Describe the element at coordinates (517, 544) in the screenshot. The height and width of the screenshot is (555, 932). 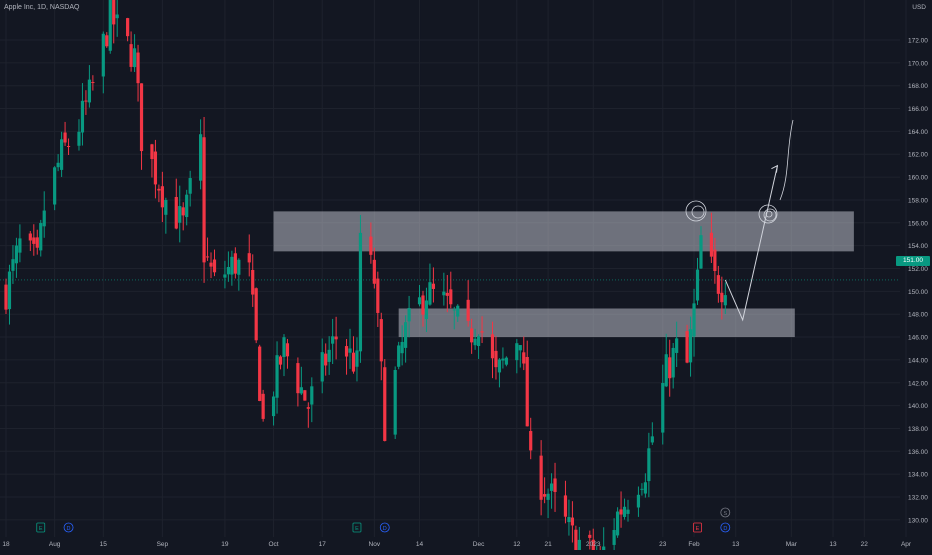
I see `x-tick-label: 12` at that location.